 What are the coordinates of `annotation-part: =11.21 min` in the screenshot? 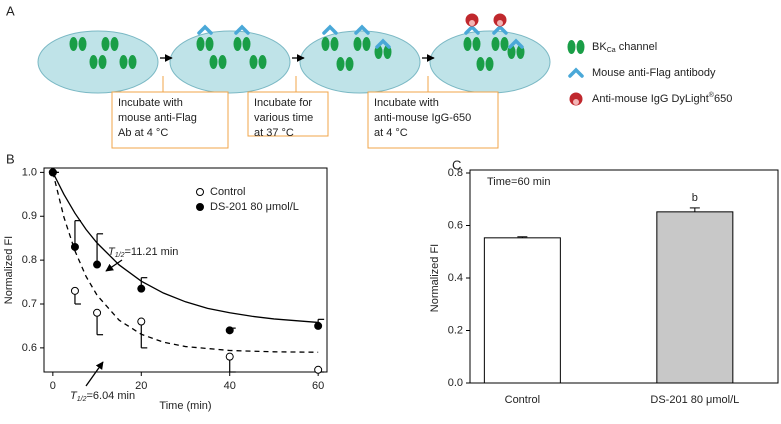 It's located at (151, 252).